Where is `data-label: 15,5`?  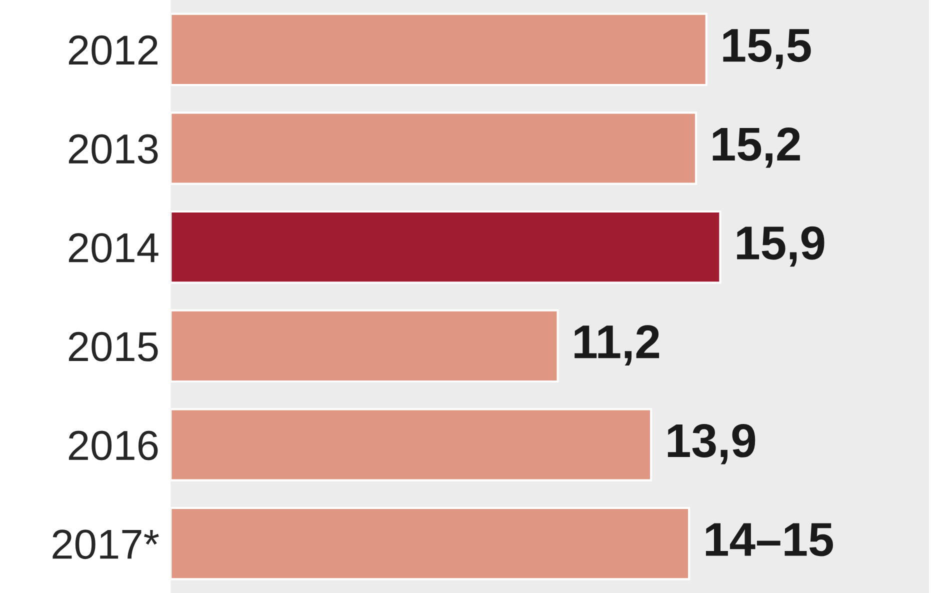 data-label: 15,5 is located at coordinates (767, 49).